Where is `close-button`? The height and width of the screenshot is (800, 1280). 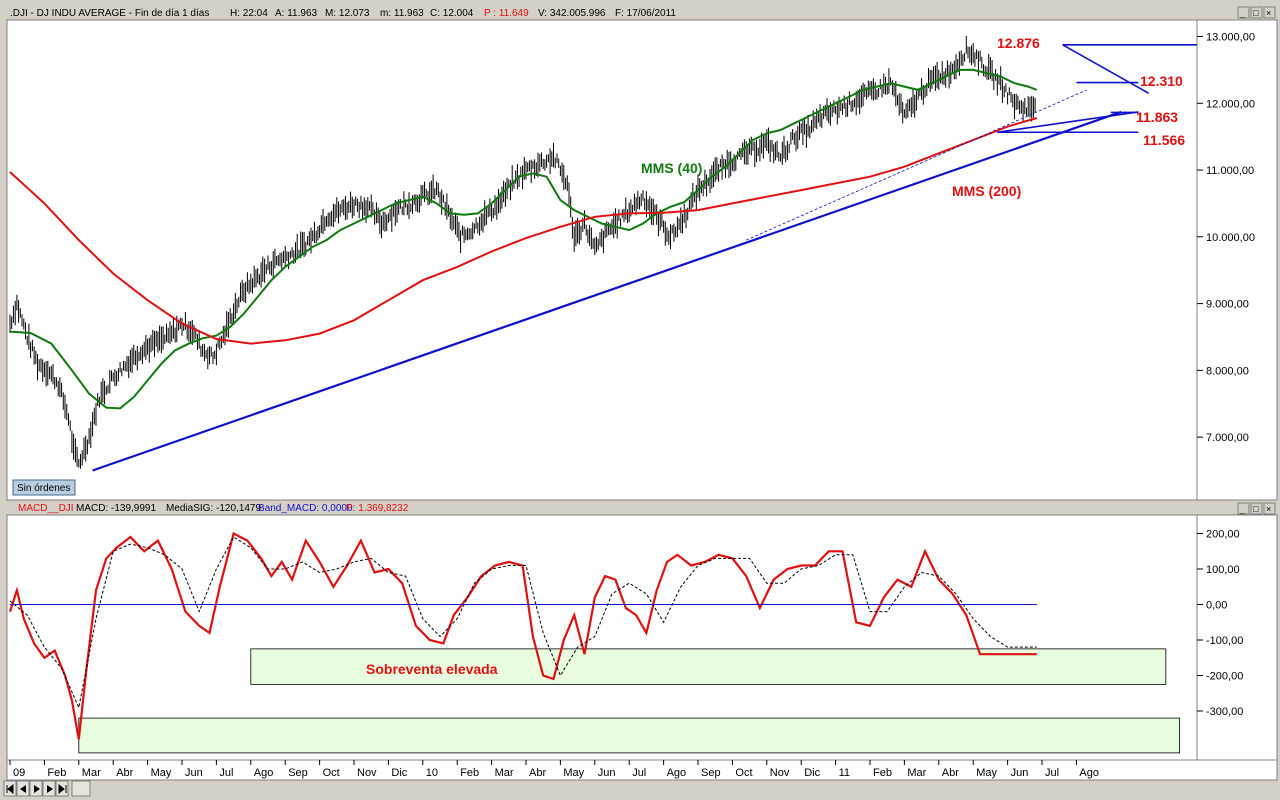
close-button is located at coordinates (1269, 12).